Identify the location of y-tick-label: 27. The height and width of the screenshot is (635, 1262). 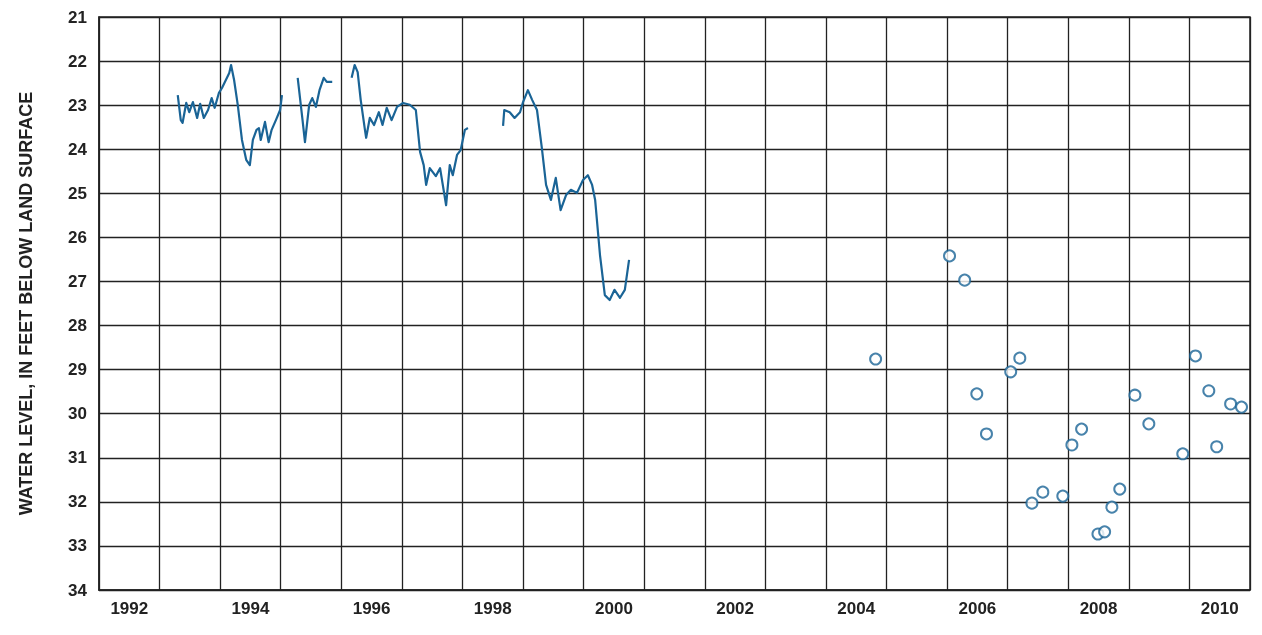
(77, 281).